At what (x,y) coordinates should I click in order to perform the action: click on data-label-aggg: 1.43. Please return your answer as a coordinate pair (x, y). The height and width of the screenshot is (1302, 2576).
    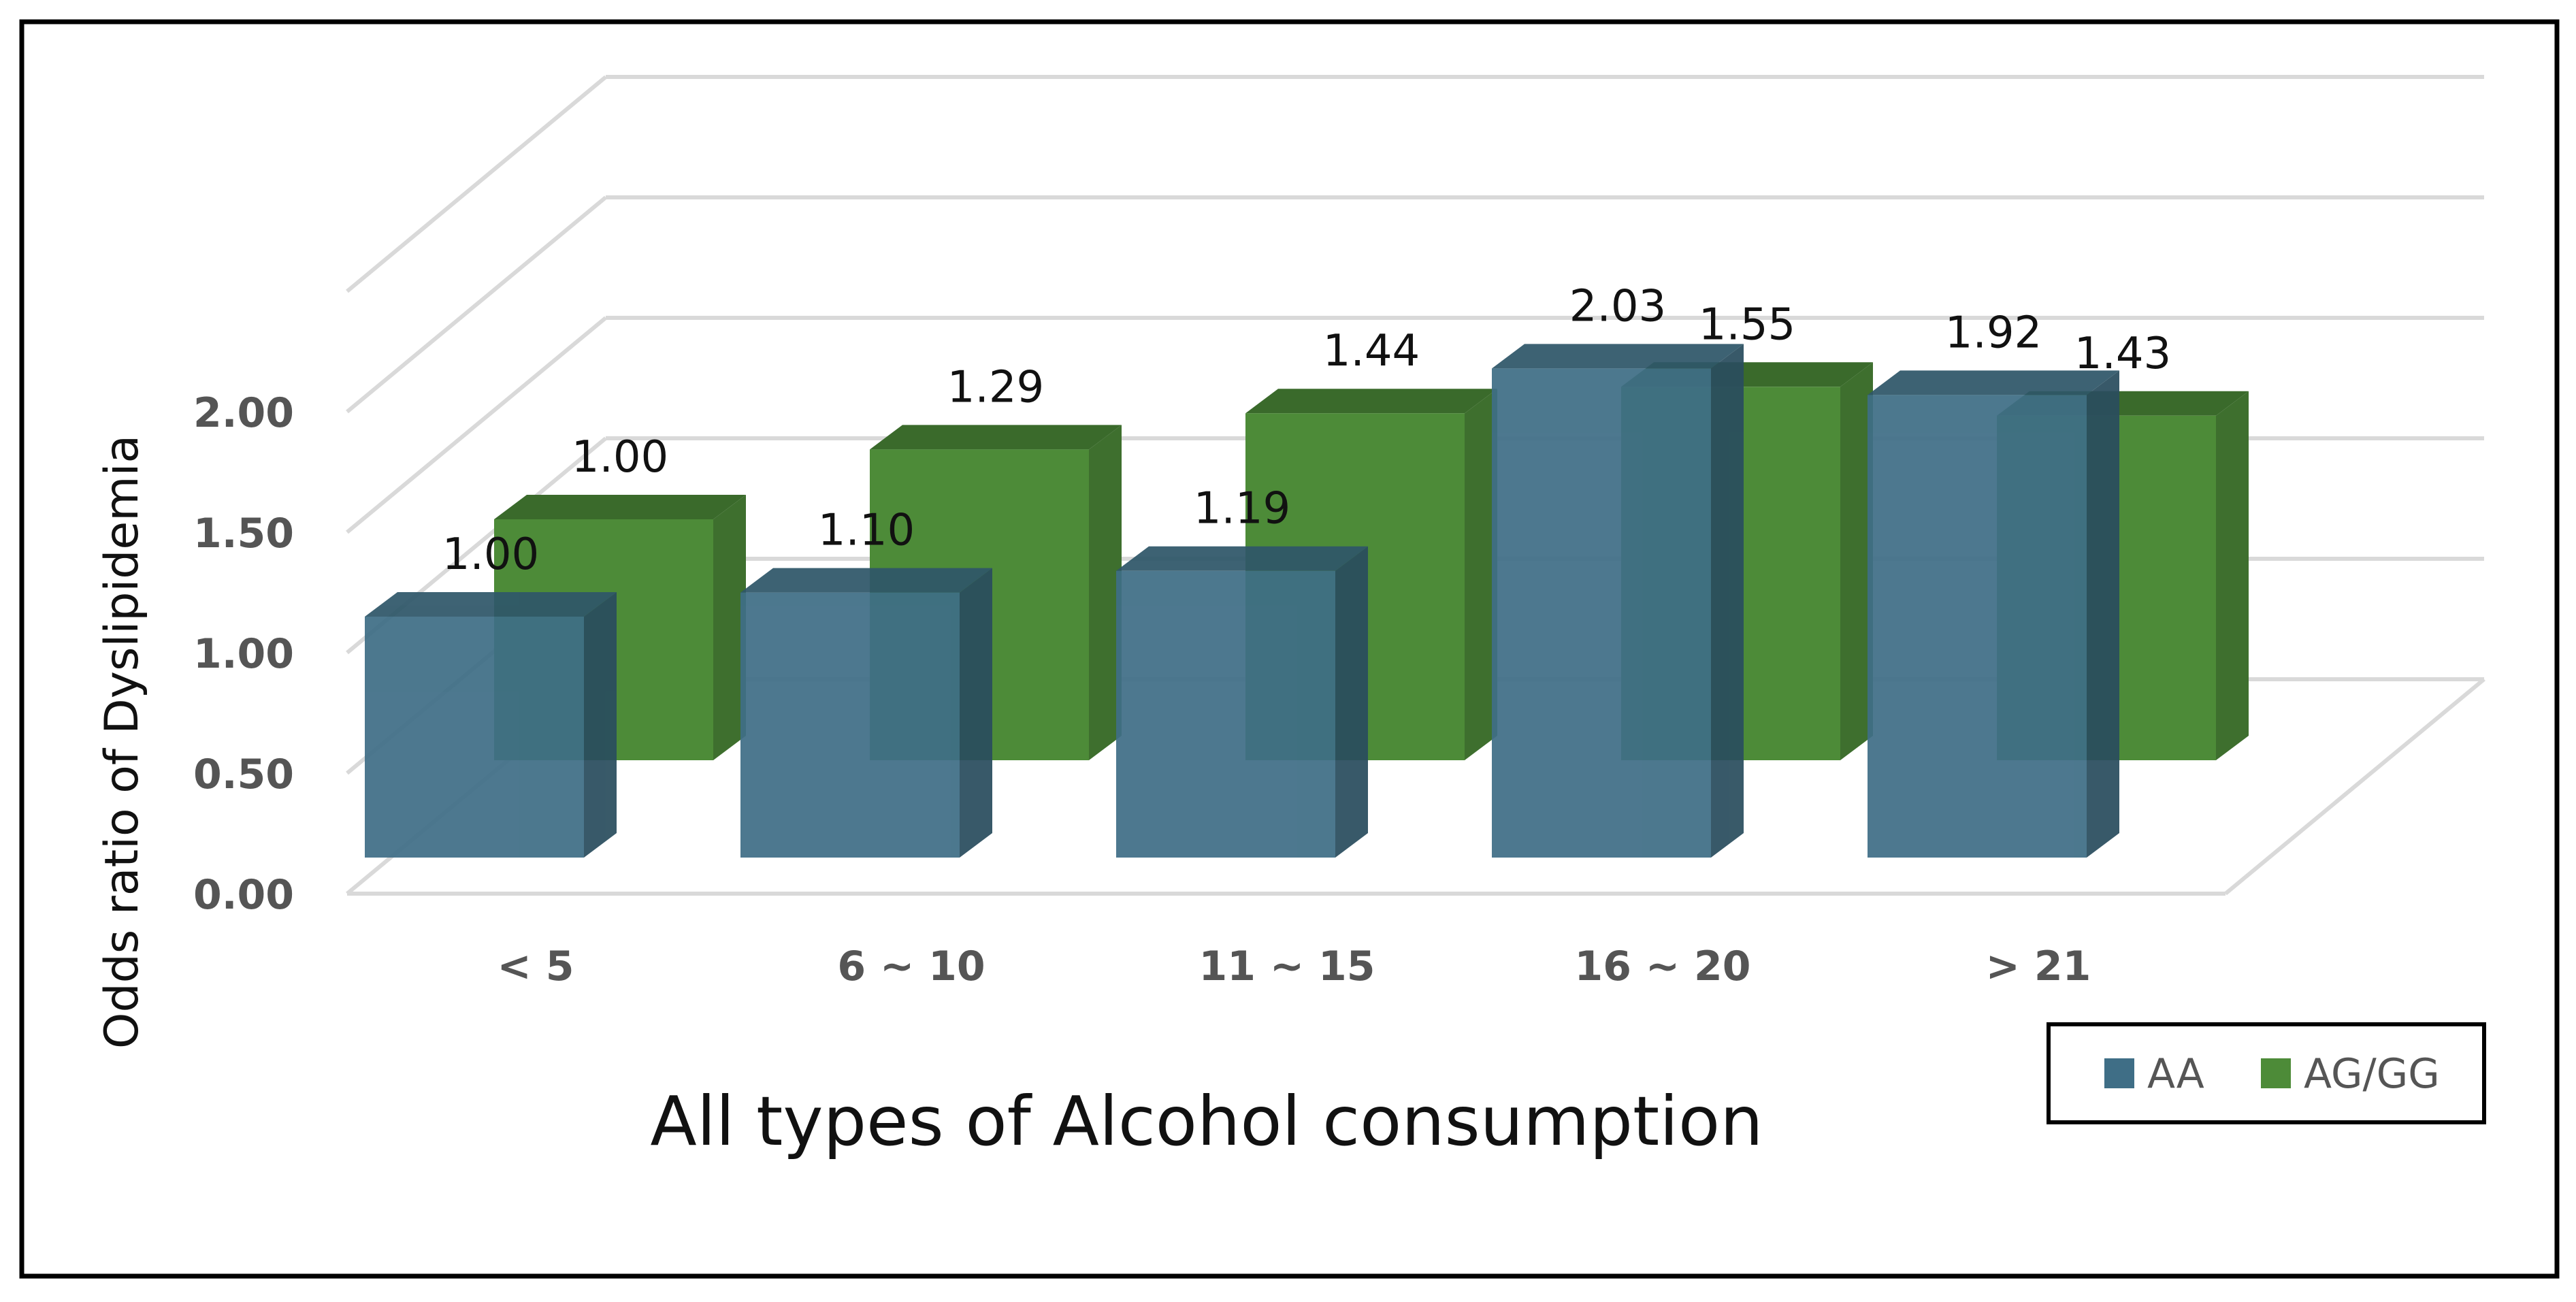
    Looking at the image, I should click on (2123, 354).